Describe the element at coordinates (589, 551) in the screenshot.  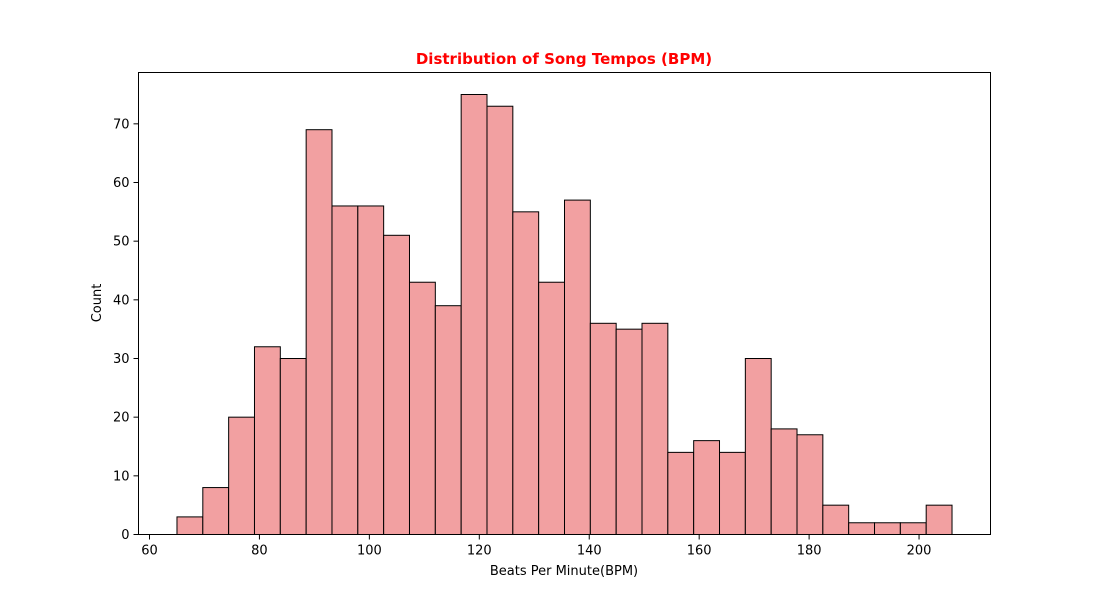
I see `x-tick-label: 140` at that location.